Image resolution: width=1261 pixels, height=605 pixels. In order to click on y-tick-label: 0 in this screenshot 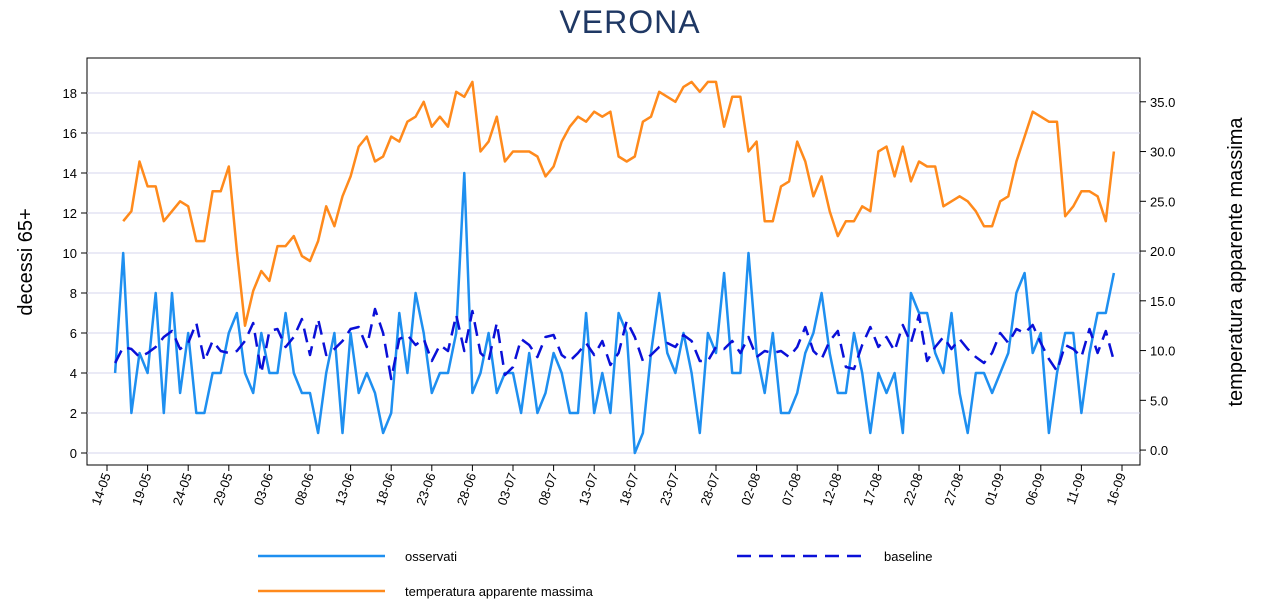, I will do `click(73, 453)`.